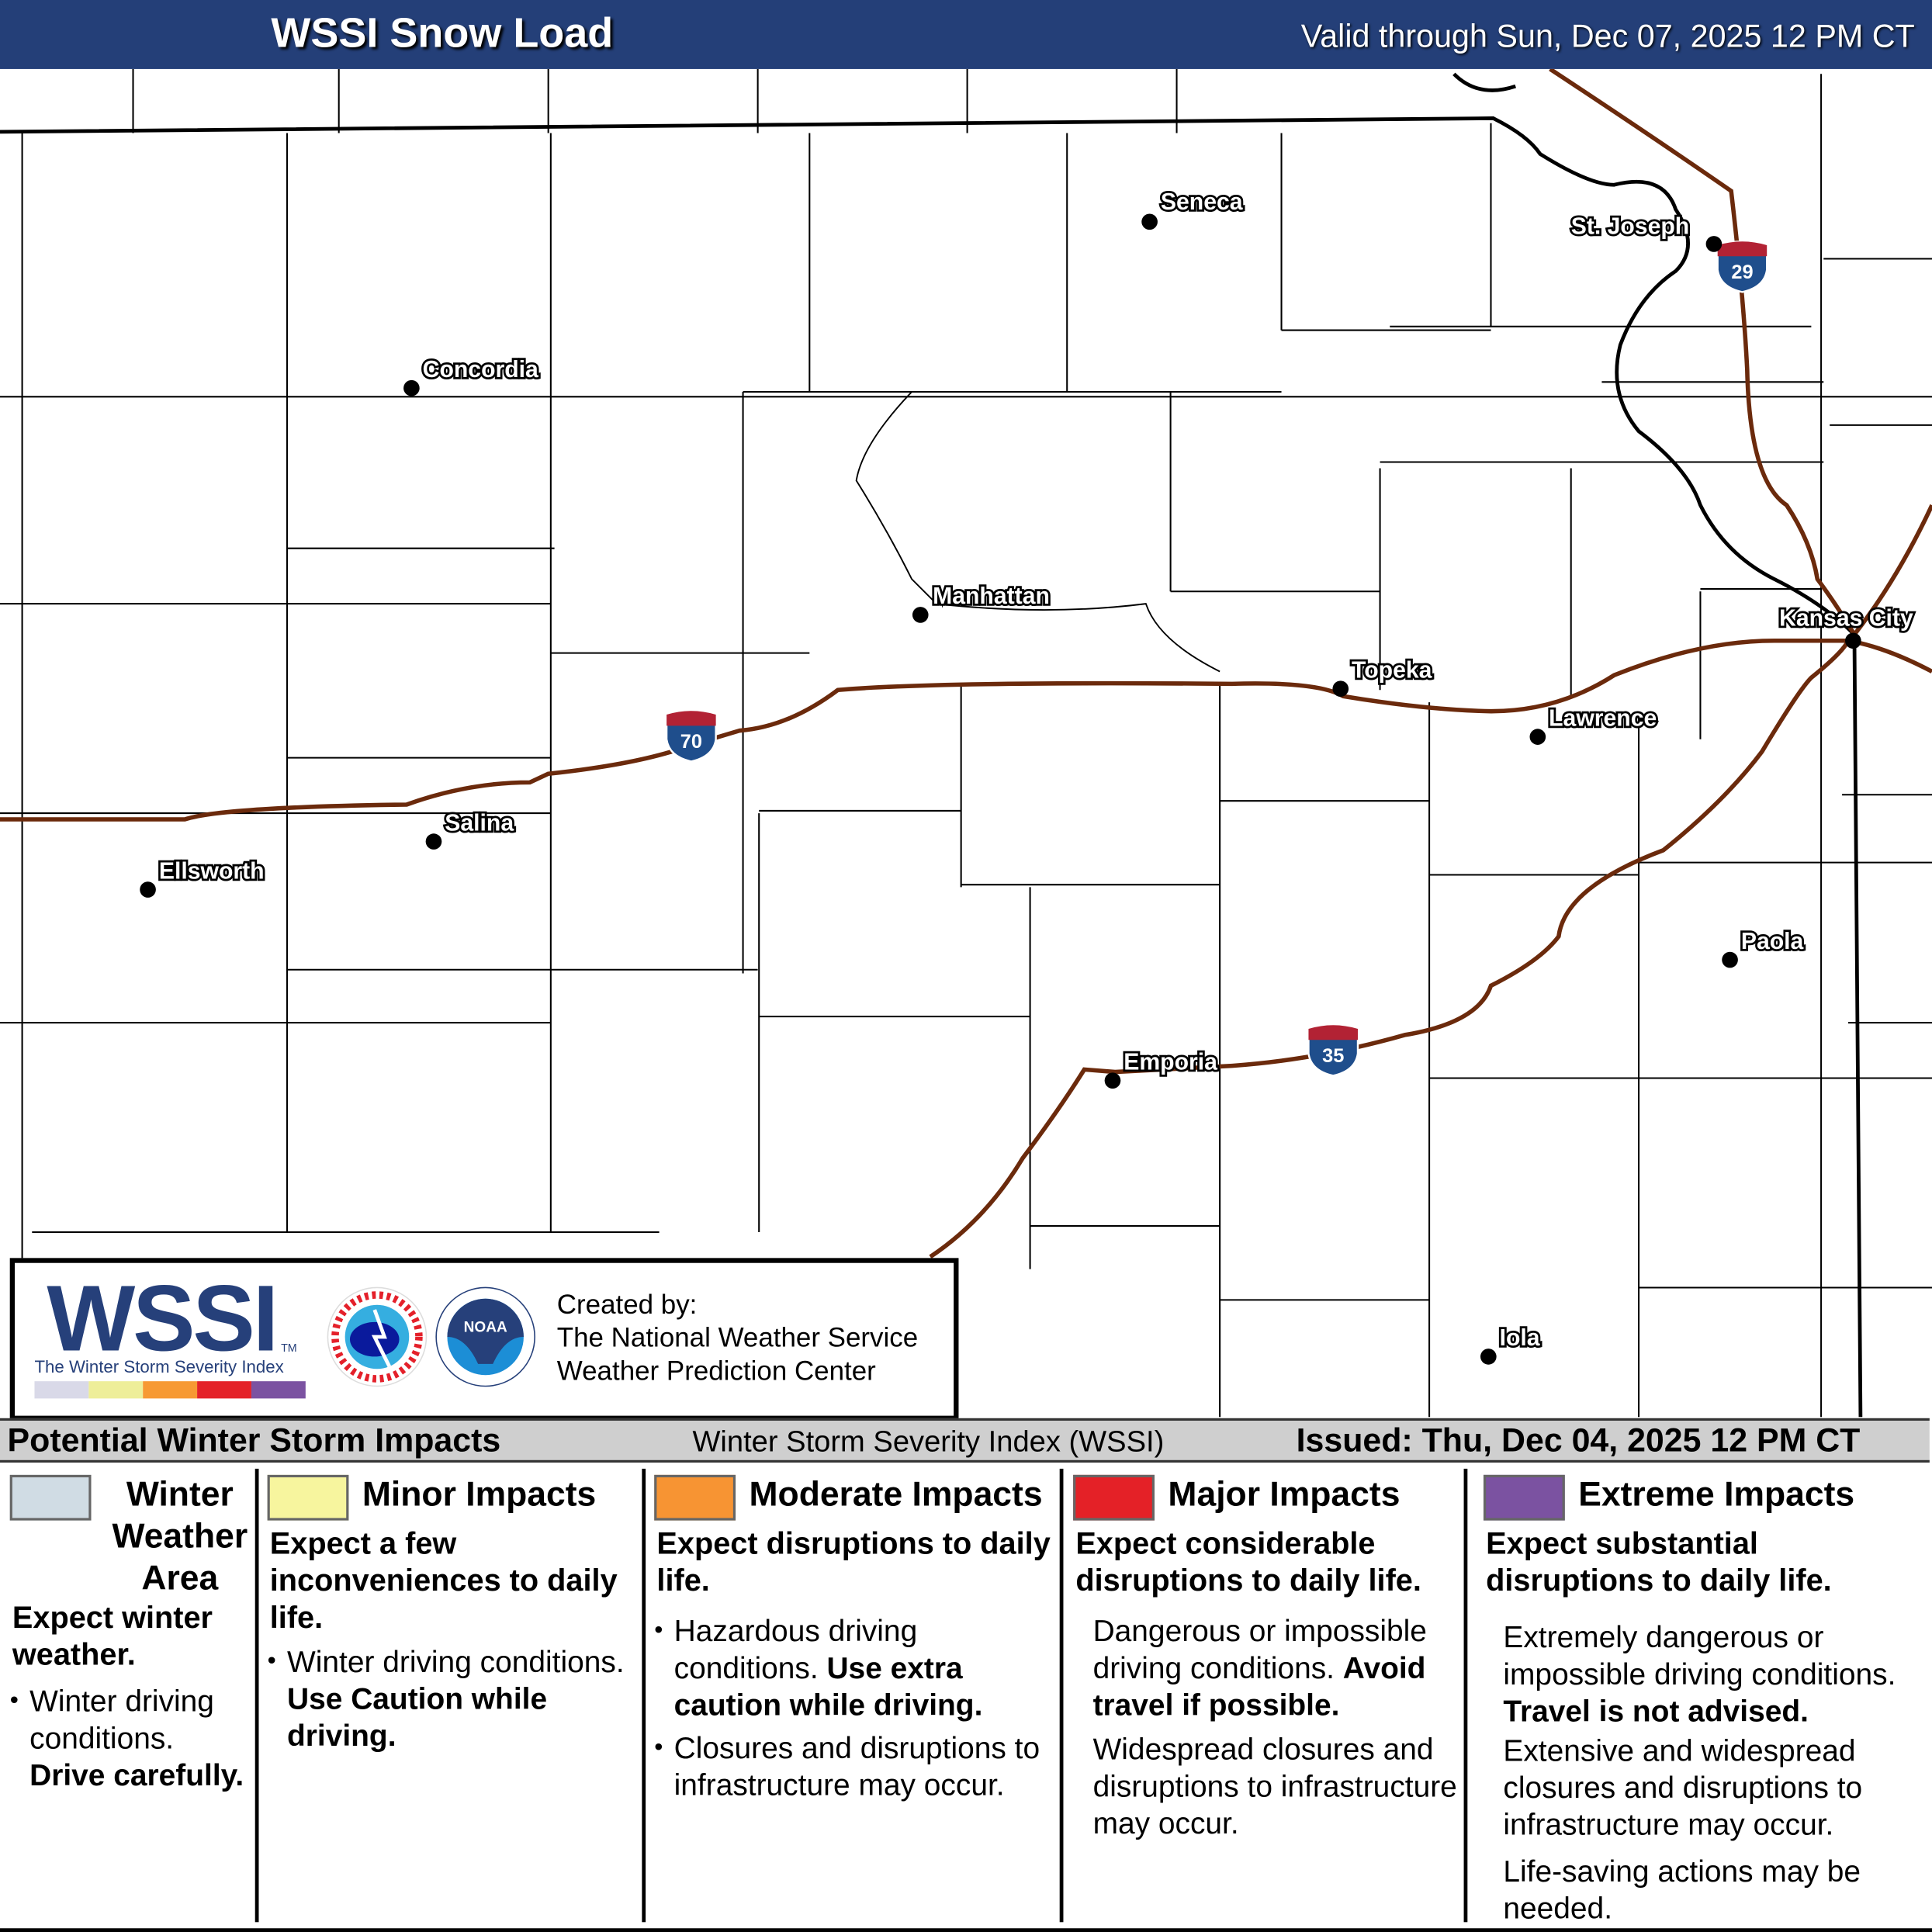  Describe the element at coordinates (486, 1328) in the screenshot. I see `noaa-text: NOAA` at that location.